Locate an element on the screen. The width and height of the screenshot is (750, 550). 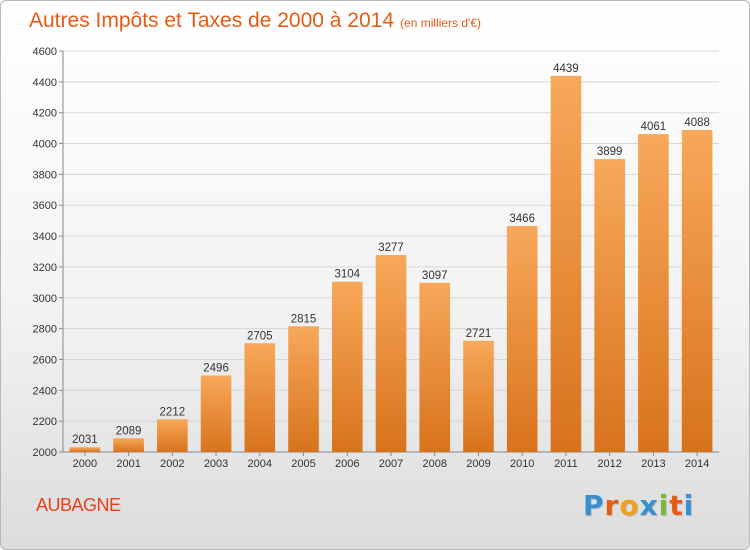
x-tick-label: 2013 is located at coordinates (653, 464).